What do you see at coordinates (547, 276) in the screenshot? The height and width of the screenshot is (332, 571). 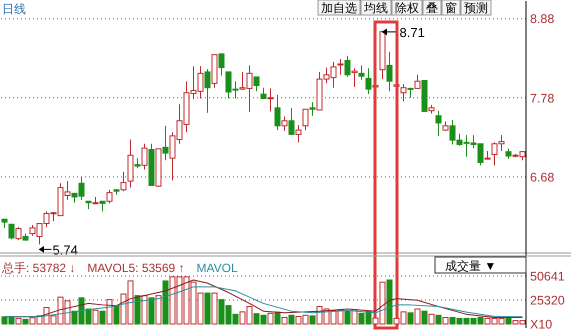 I see `y-tick-label: 50641` at bounding box center [547, 276].